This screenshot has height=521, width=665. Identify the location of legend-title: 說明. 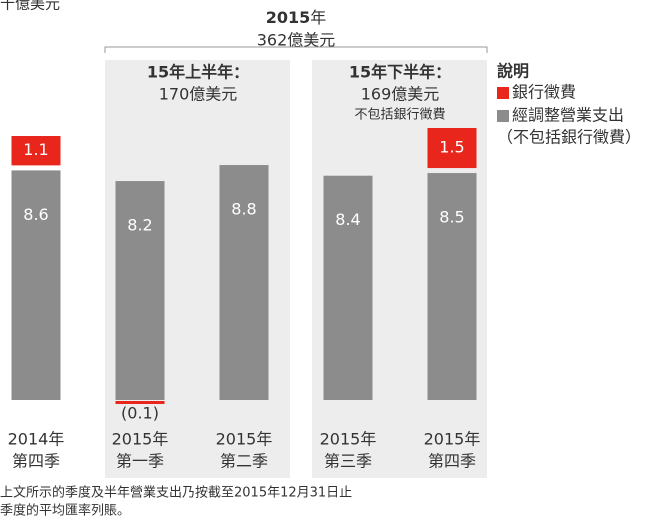
(513, 71).